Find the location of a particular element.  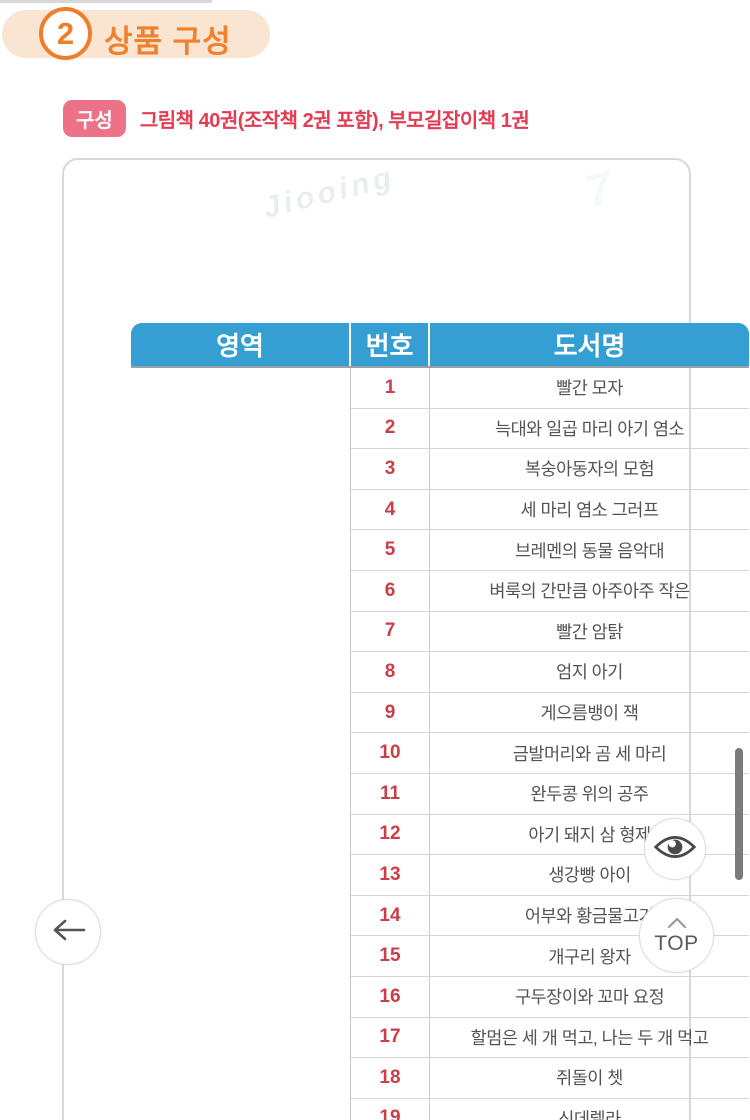

table-row: 16 구두장이와 꼬마 요정 is located at coordinates (550, 997).